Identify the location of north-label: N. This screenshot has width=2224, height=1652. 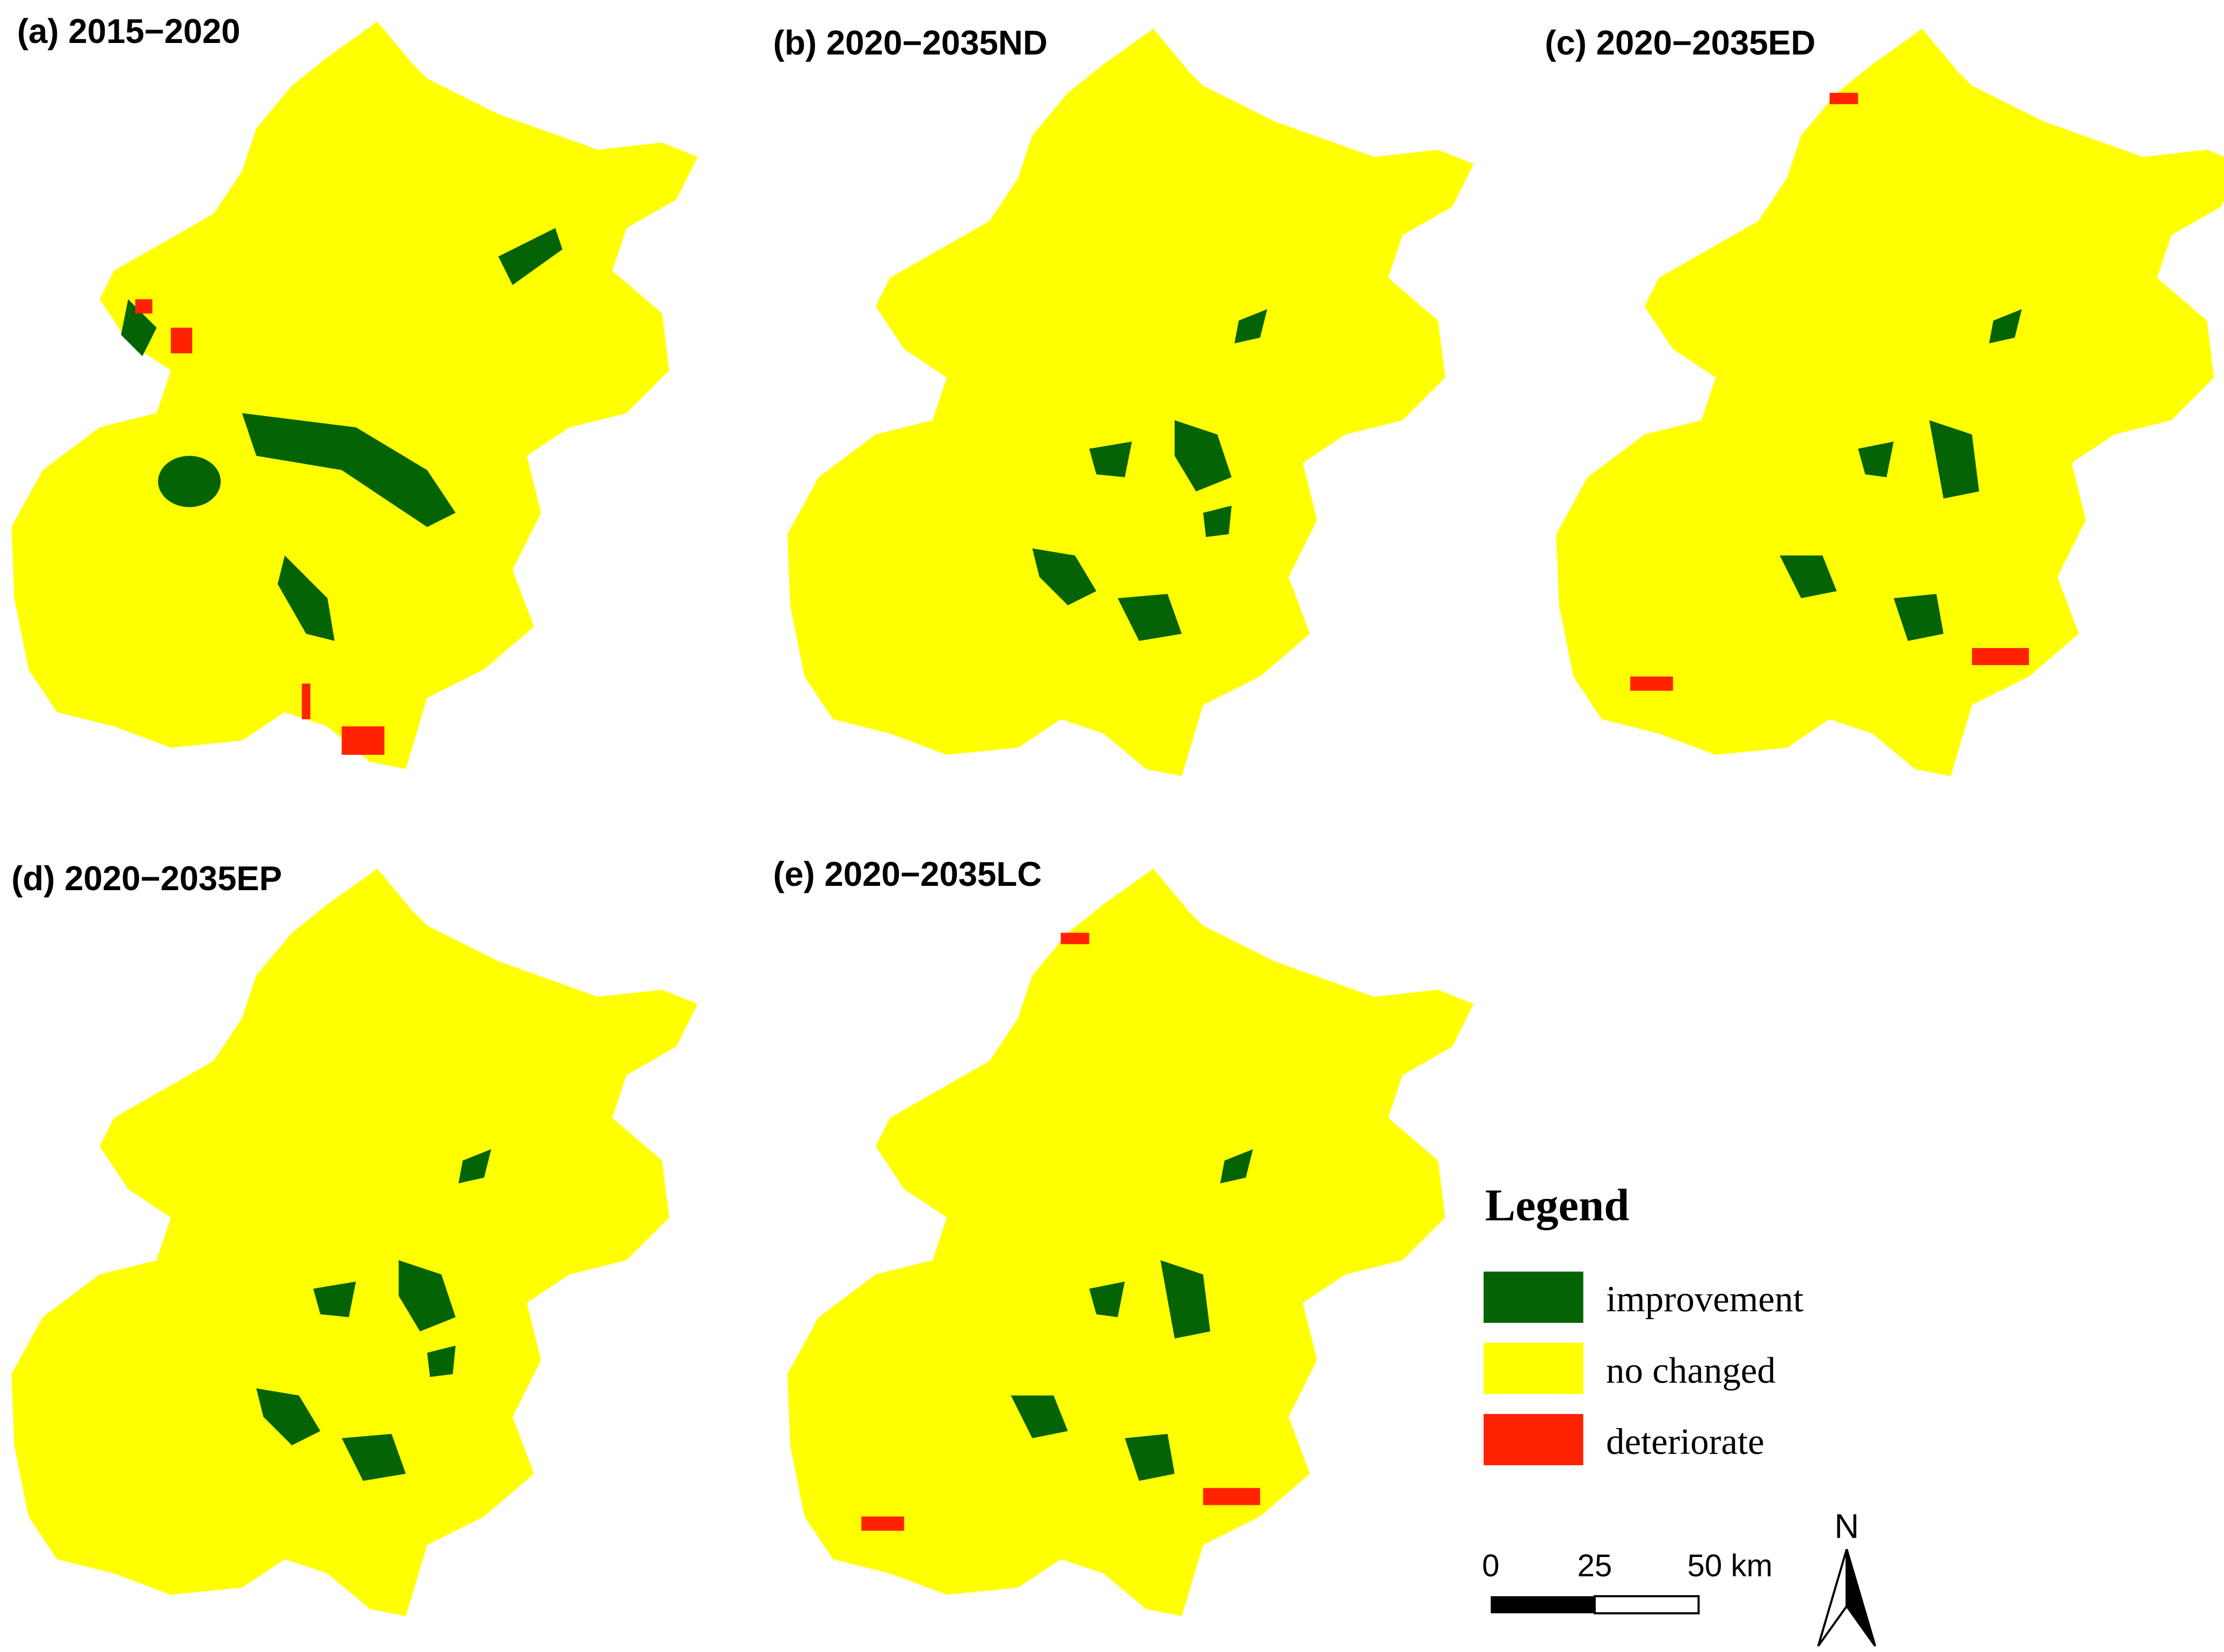
(1847, 1526).